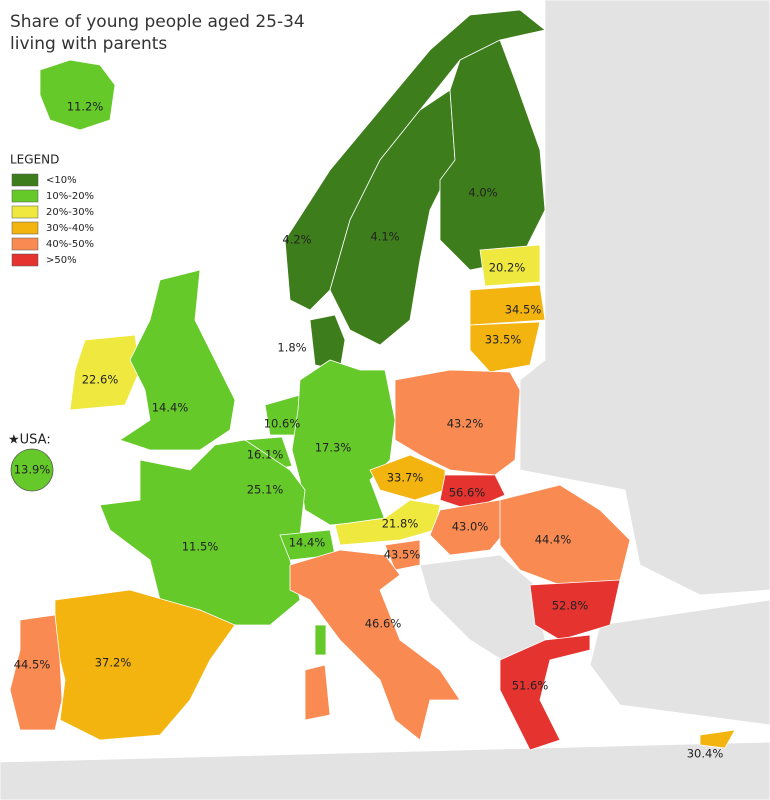  What do you see at coordinates (29, 440) in the screenshot?
I see `usa-label: ★USA:` at bounding box center [29, 440].